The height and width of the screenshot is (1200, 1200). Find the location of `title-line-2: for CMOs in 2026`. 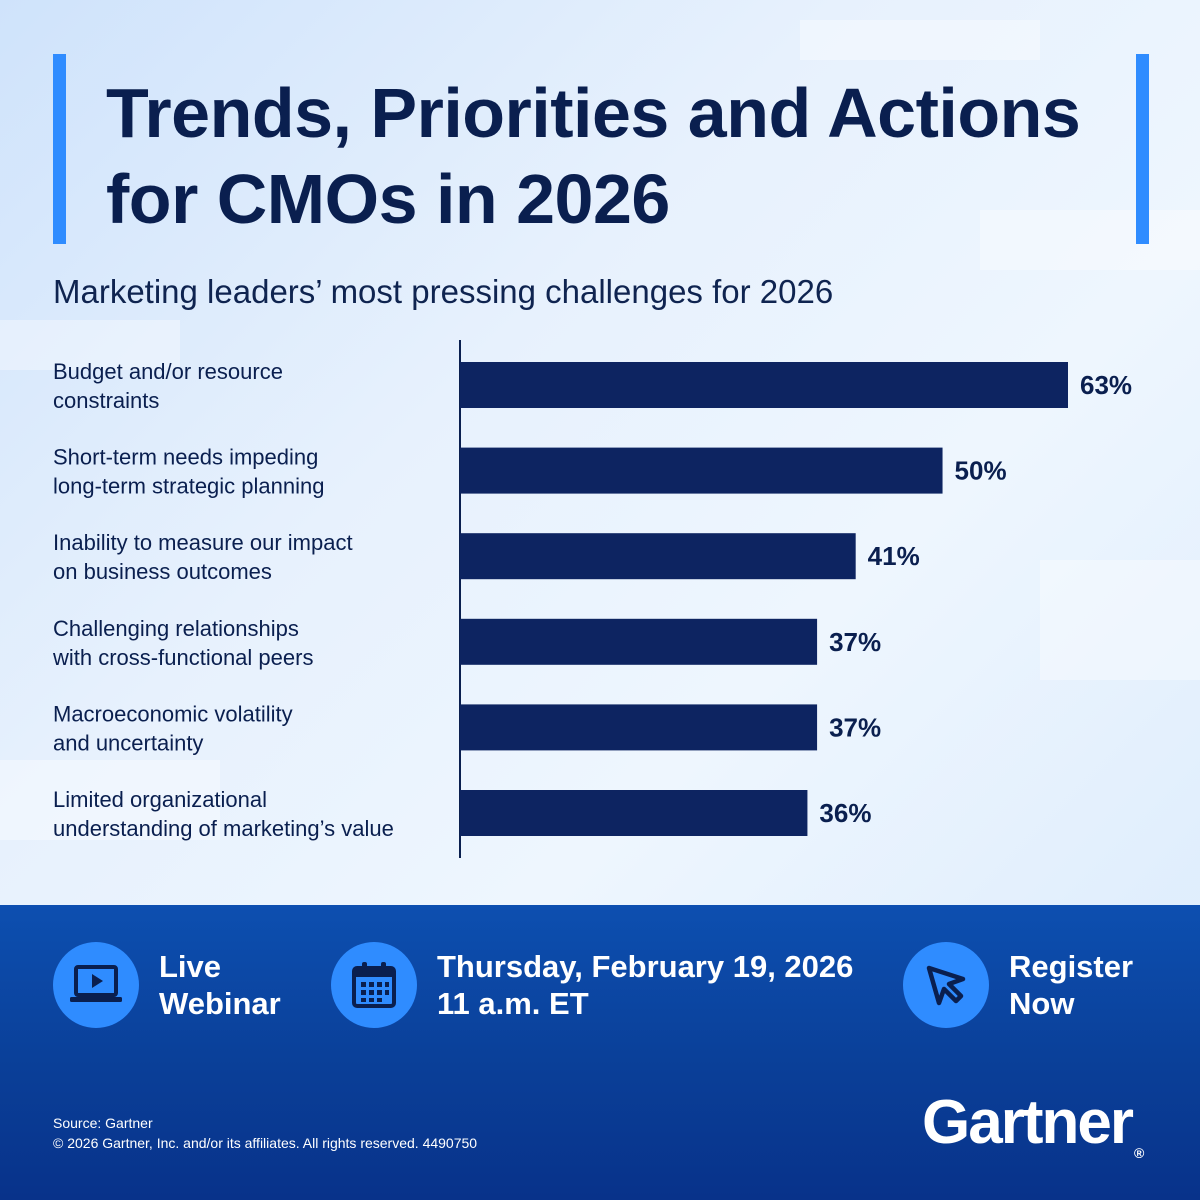

title-line-2: for CMOs in 2026 is located at coordinates (388, 199).